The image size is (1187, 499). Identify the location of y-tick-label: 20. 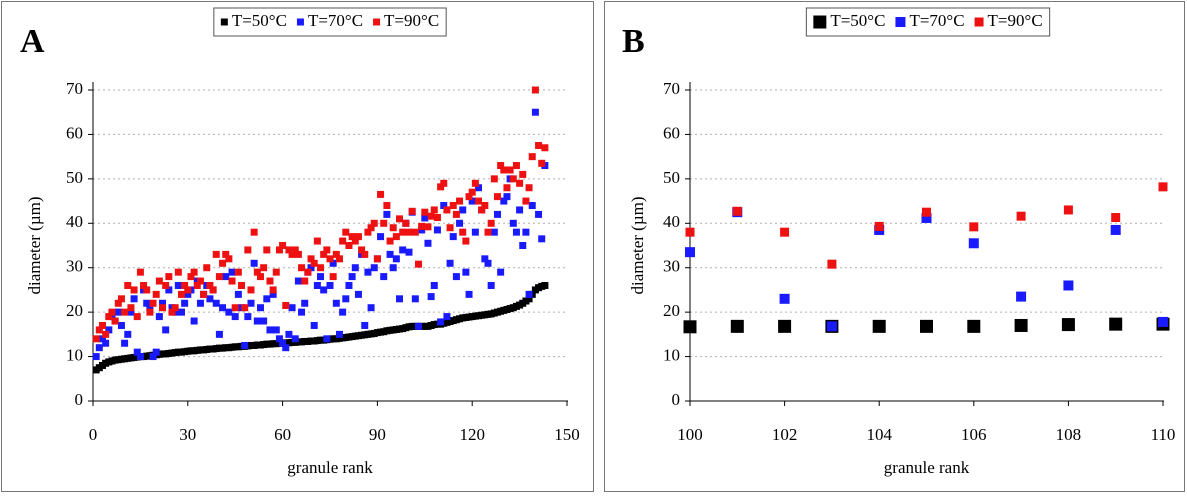
(74, 310).